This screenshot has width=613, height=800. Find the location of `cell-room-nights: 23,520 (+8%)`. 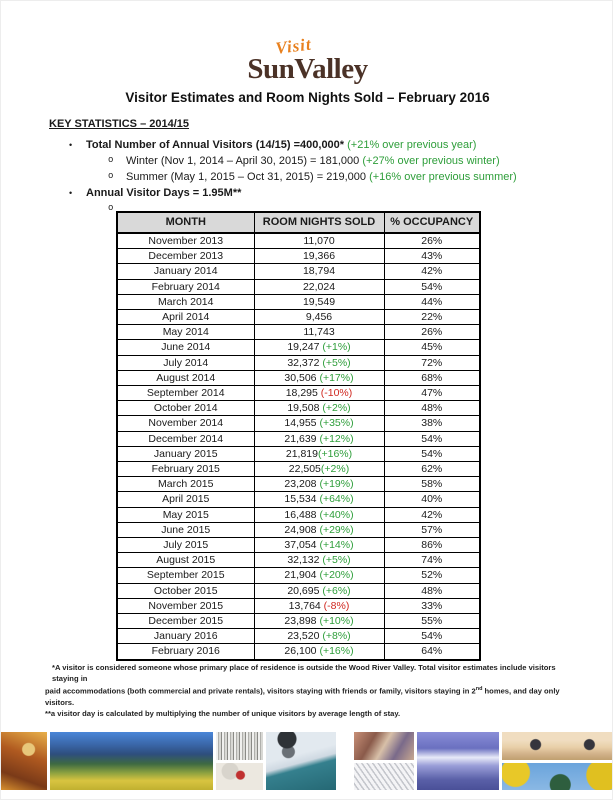

cell-room-nights: 23,520 (+8%) is located at coordinates (319, 636).